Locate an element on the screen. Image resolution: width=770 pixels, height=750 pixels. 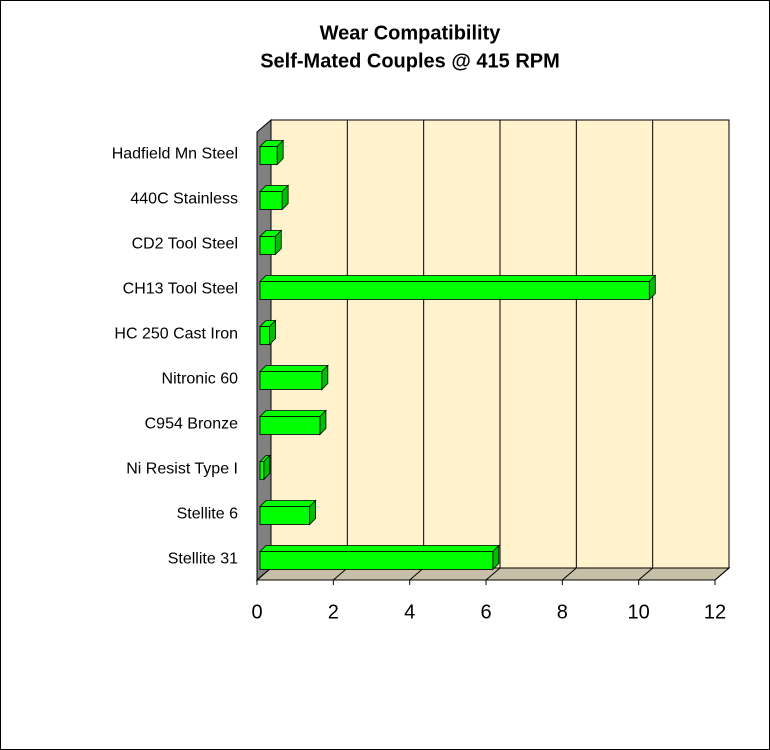
x-tick-label: 8 is located at coordinates (562, 612).